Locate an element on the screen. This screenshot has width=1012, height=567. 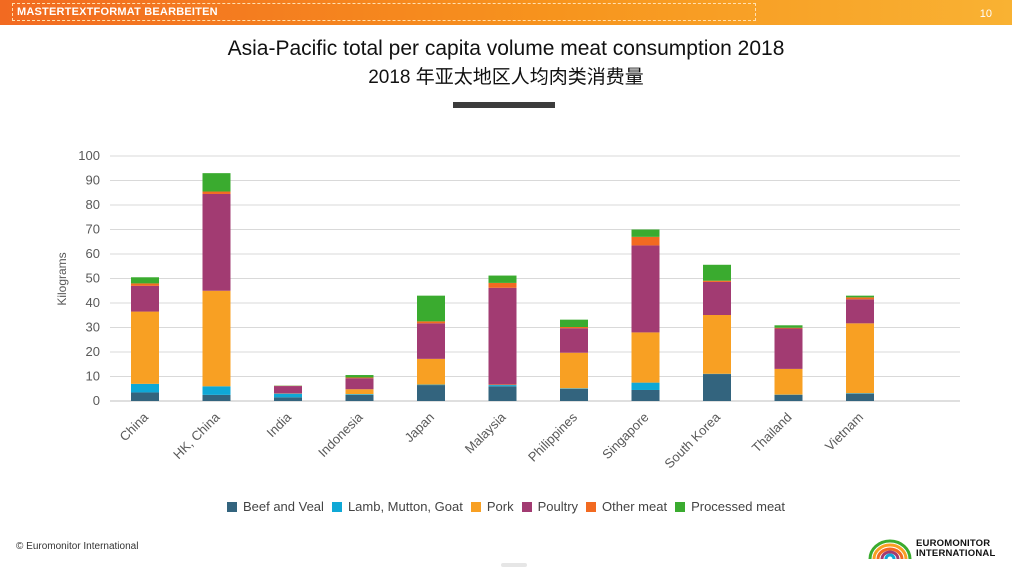
euromonitor-logo: EUROMONITOR INTERNATIONAL is located at coordinates (933, 549).